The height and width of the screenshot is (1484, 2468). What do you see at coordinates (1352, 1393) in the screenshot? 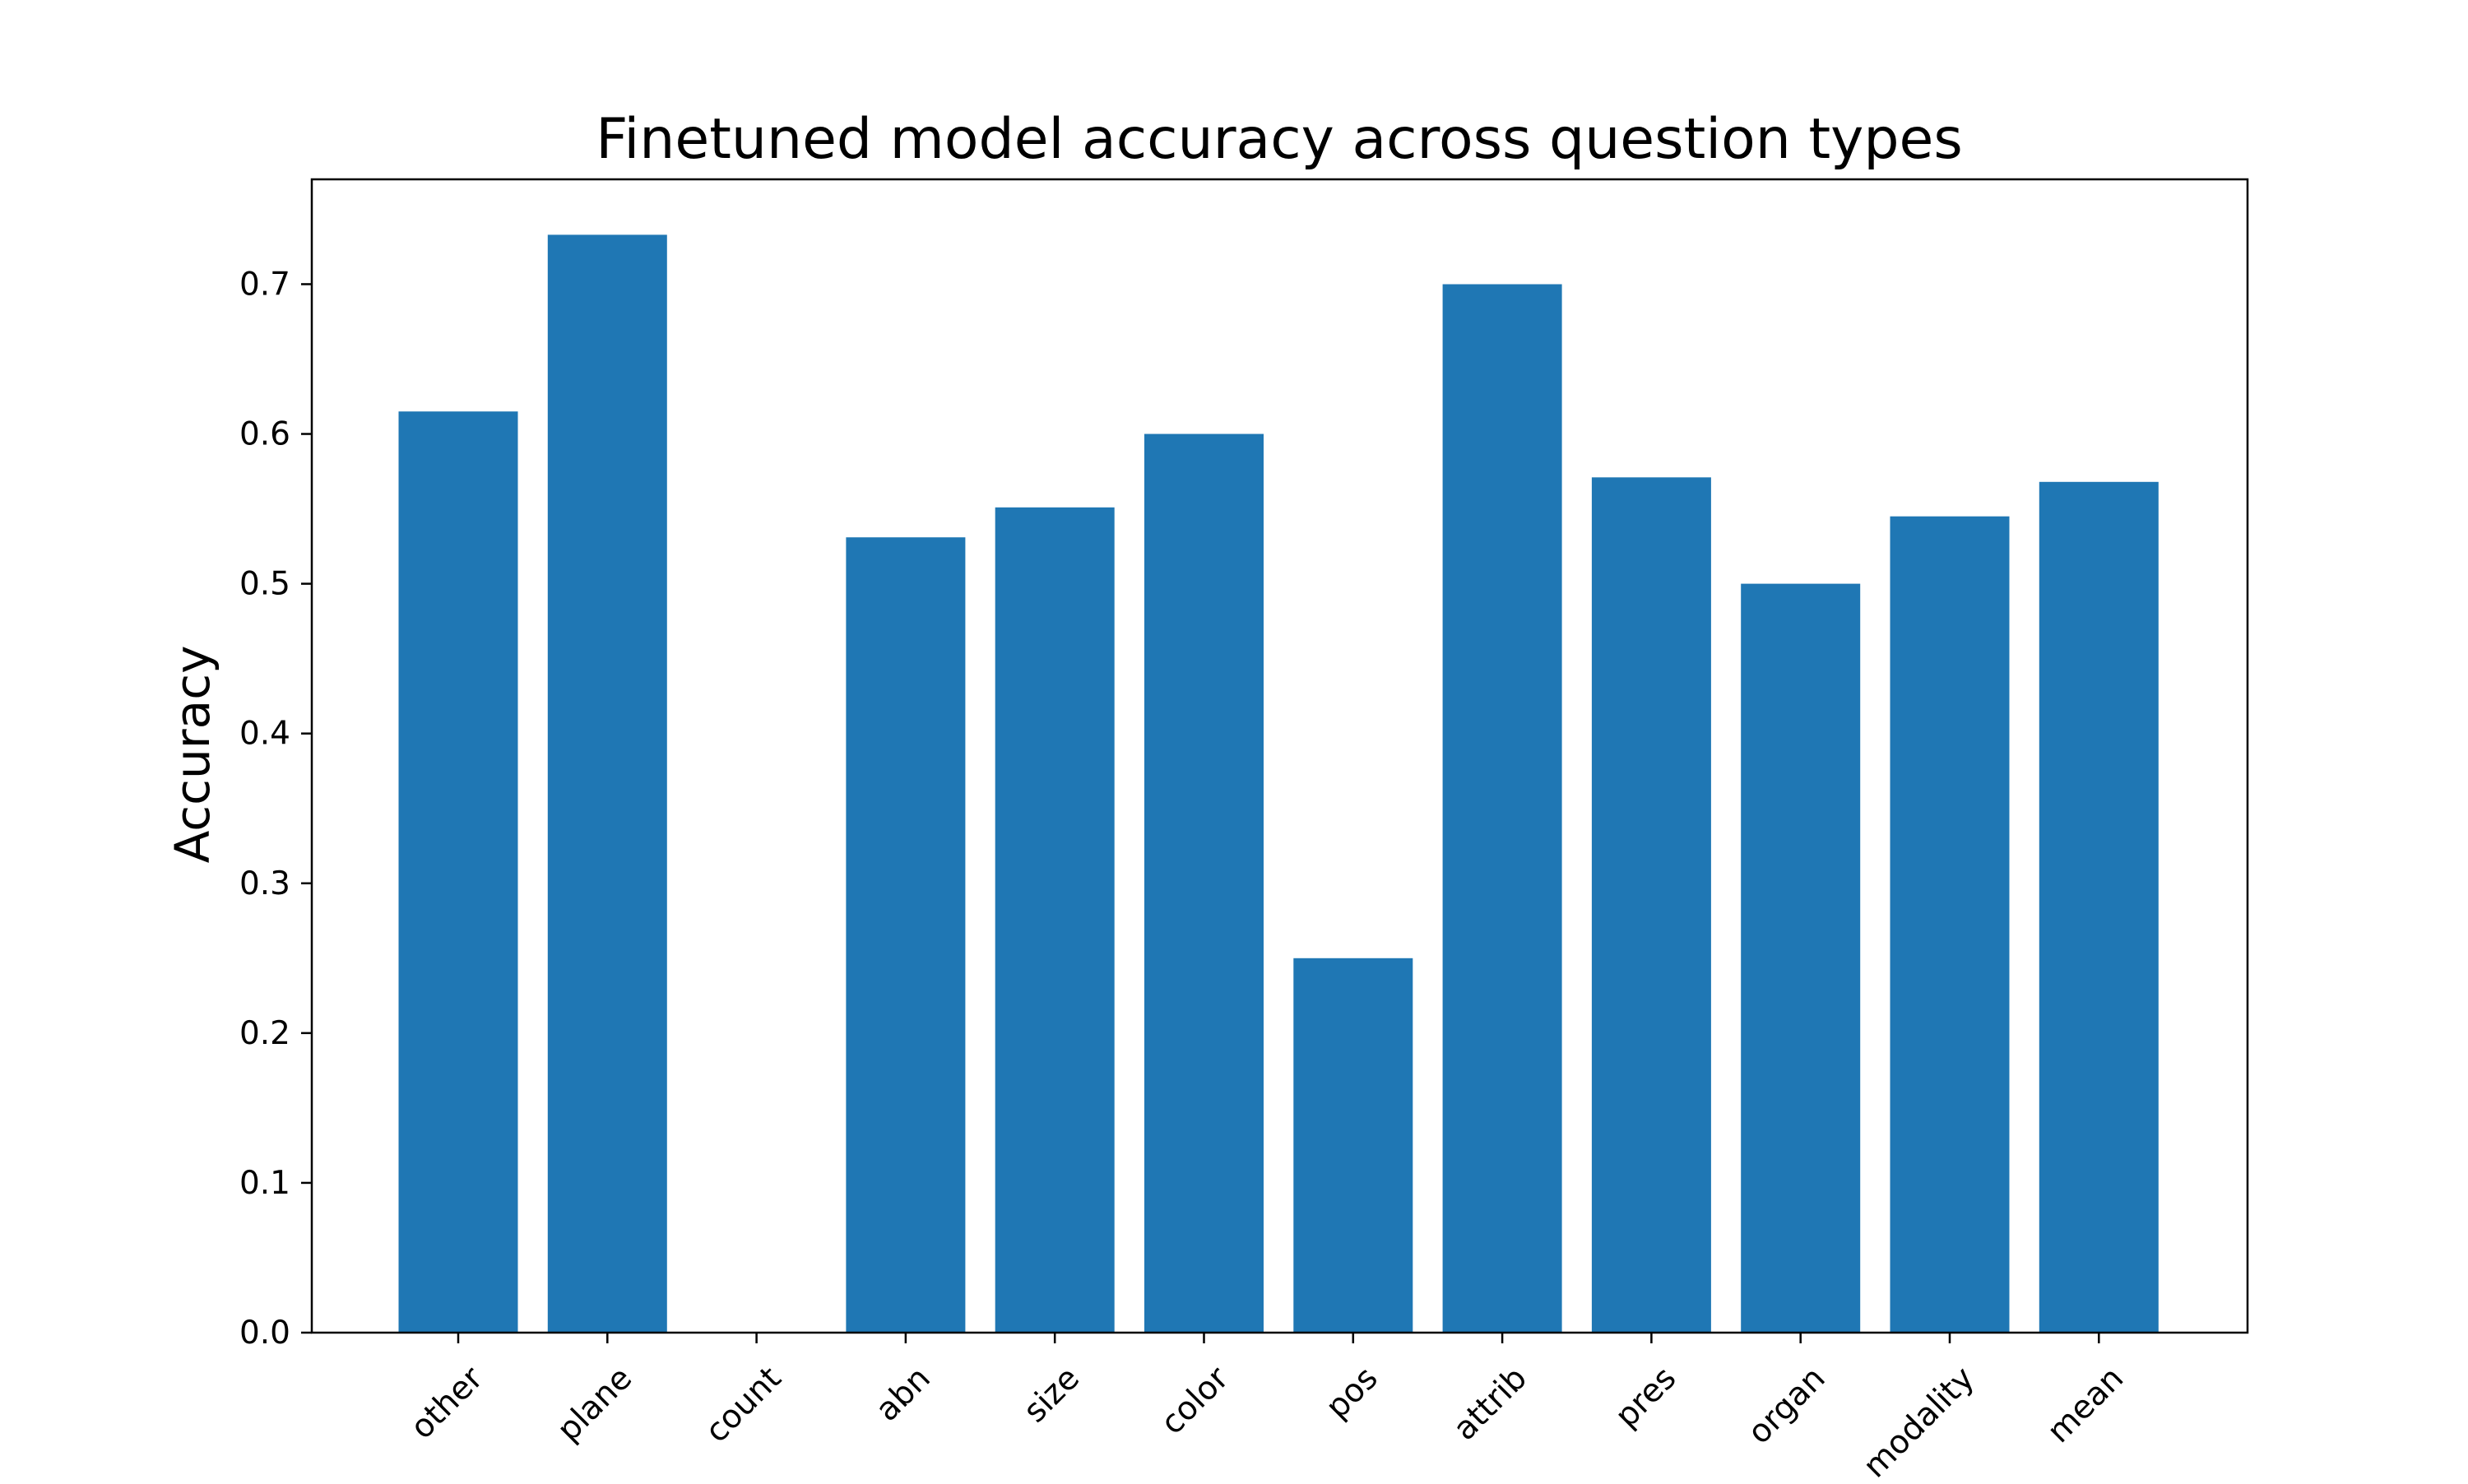
I see `x-tick-label-pos: pos` at bounding box center [1352, 1393].